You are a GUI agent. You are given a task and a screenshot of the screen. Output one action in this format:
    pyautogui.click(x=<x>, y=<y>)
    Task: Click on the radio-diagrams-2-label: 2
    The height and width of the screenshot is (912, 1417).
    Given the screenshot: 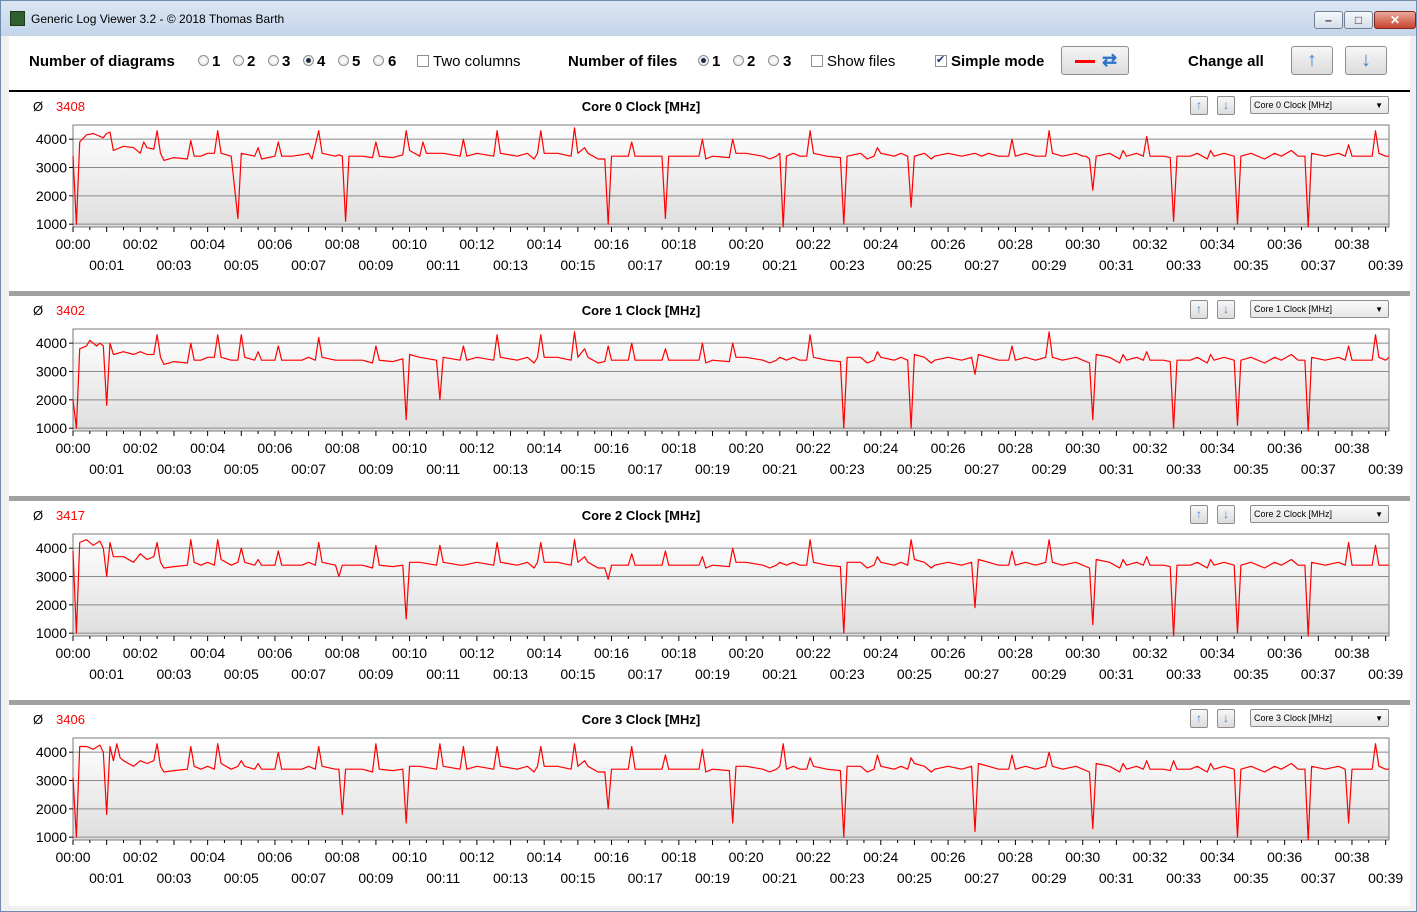 What is the action you would take?
    pyautogui.click(x=251, y=61)
    